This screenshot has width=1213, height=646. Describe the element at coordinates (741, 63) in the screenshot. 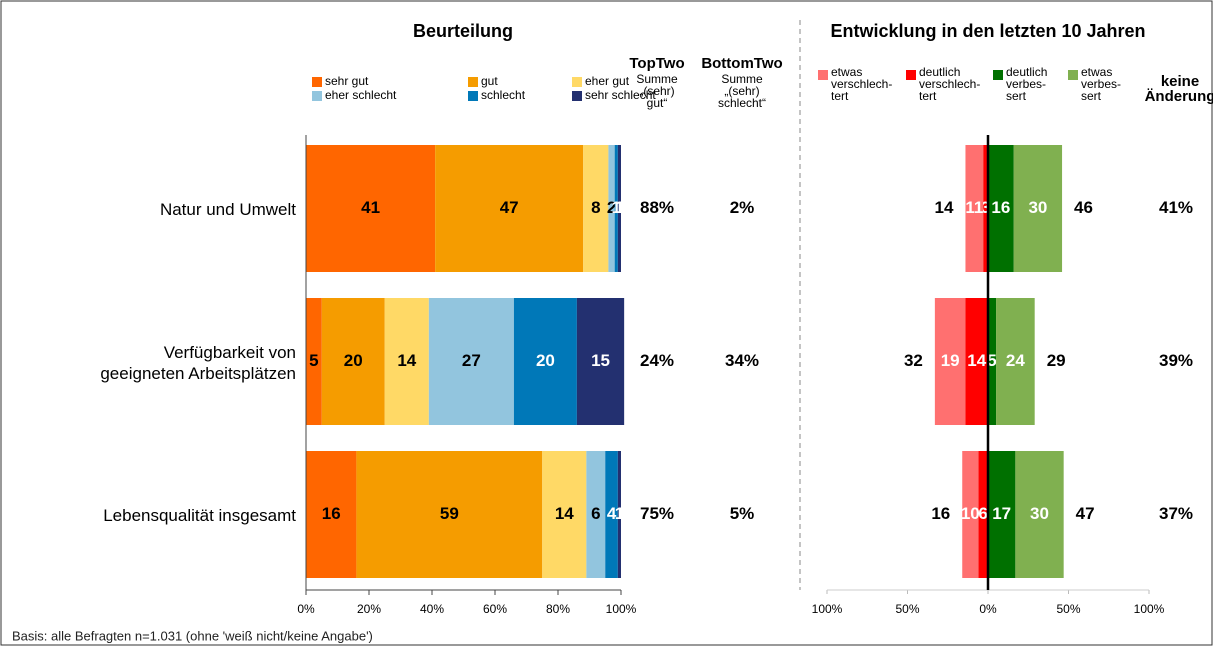

I see `column-title: BottomTwo` at that location.